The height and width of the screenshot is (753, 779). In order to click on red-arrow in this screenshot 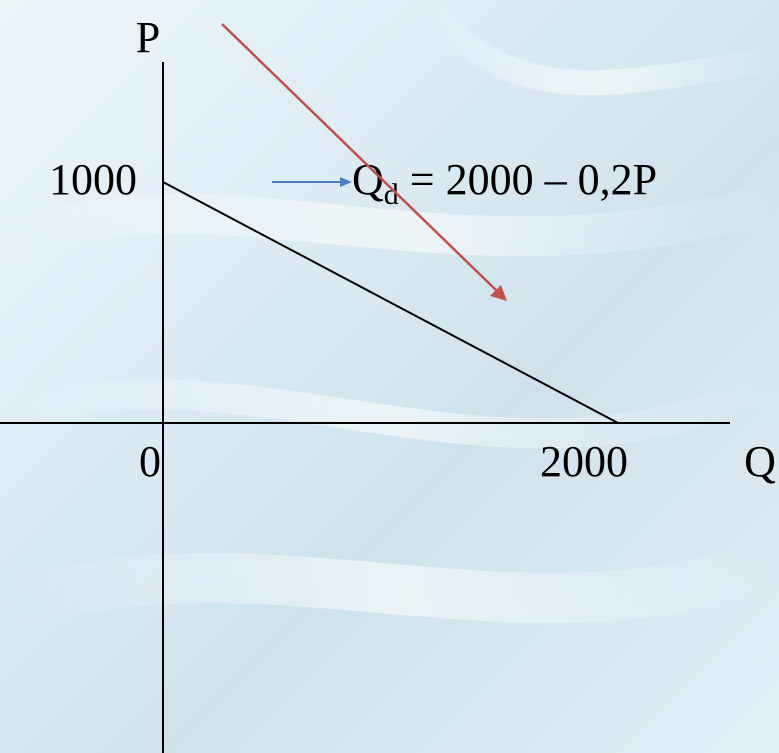, I will do `click(364, 162)`.